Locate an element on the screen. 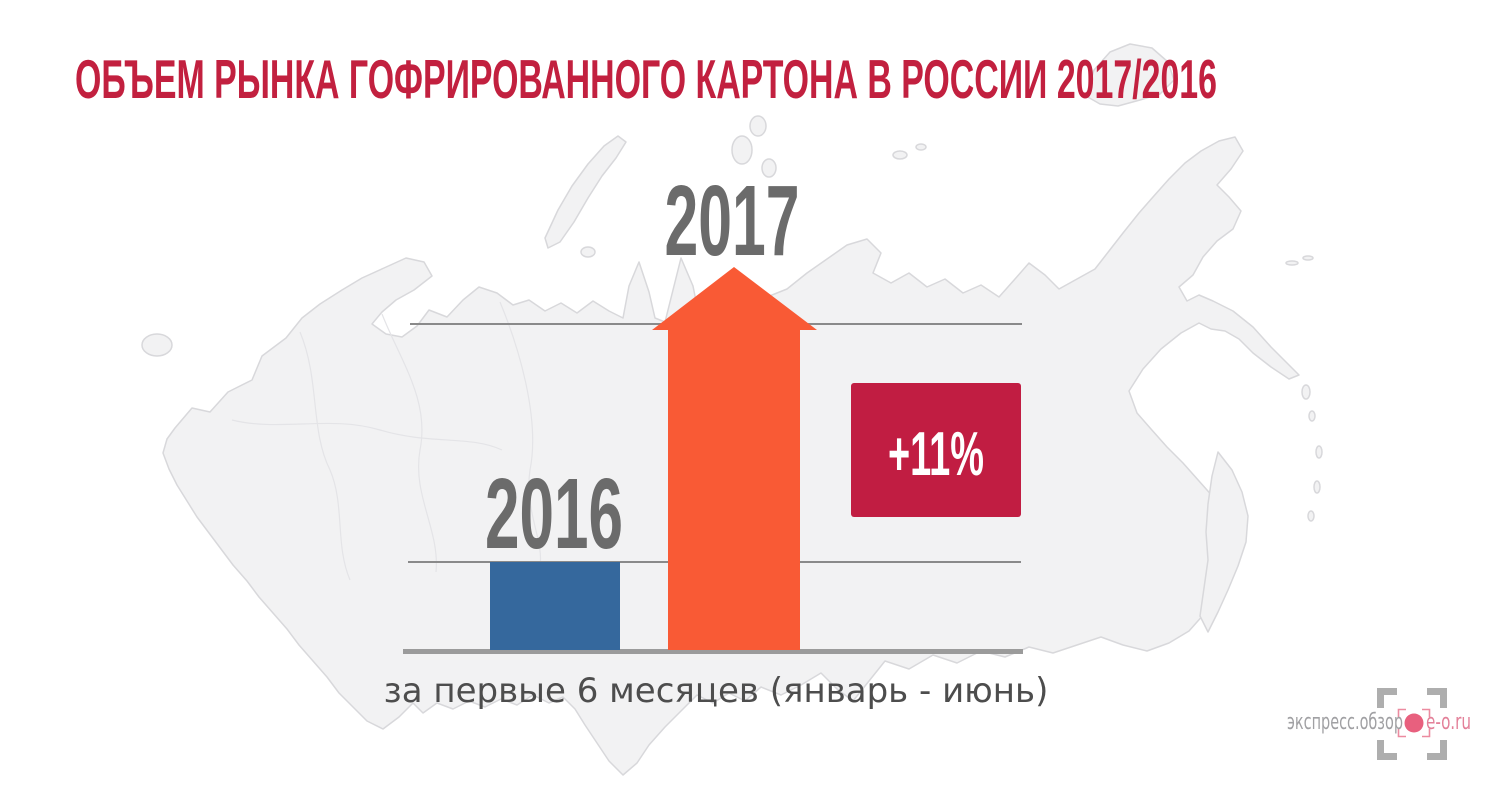  commander-islands is located at coordinates (1299, 260).